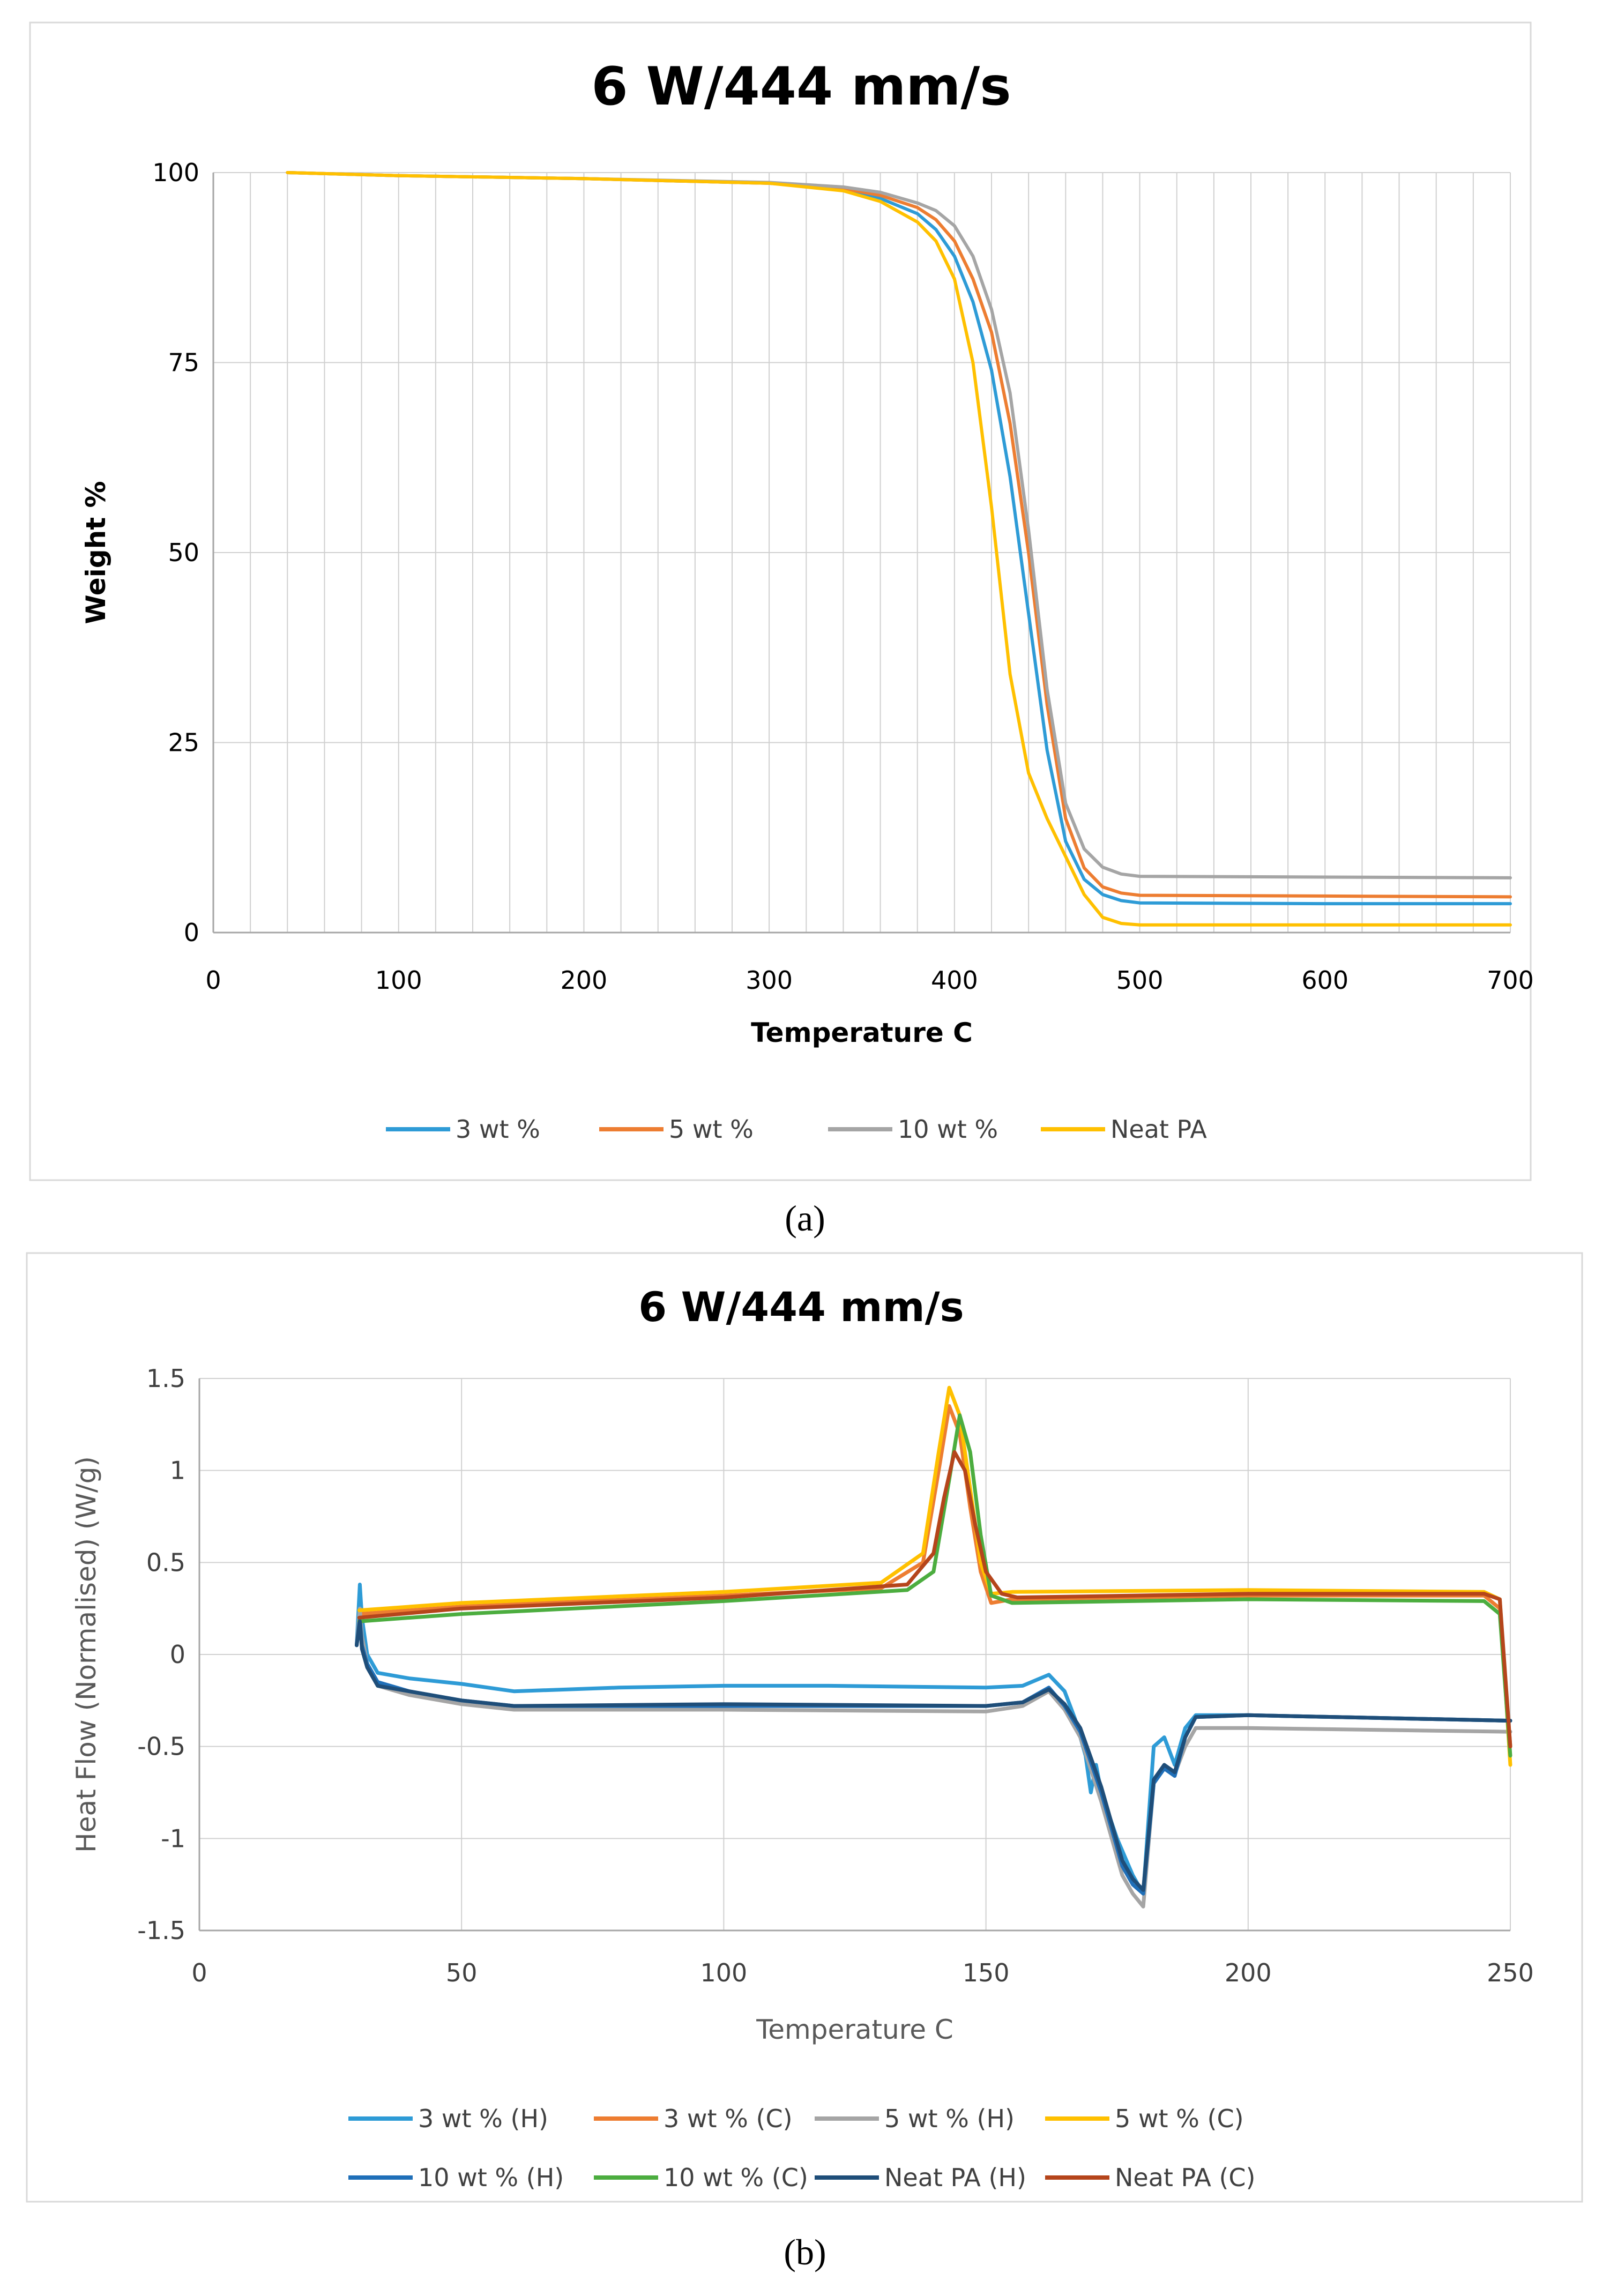  What do you see at coordinates (161, 1746) in the screenshot?
I see `y-tick-label: -0.5` at bounding box center [161, 1746].